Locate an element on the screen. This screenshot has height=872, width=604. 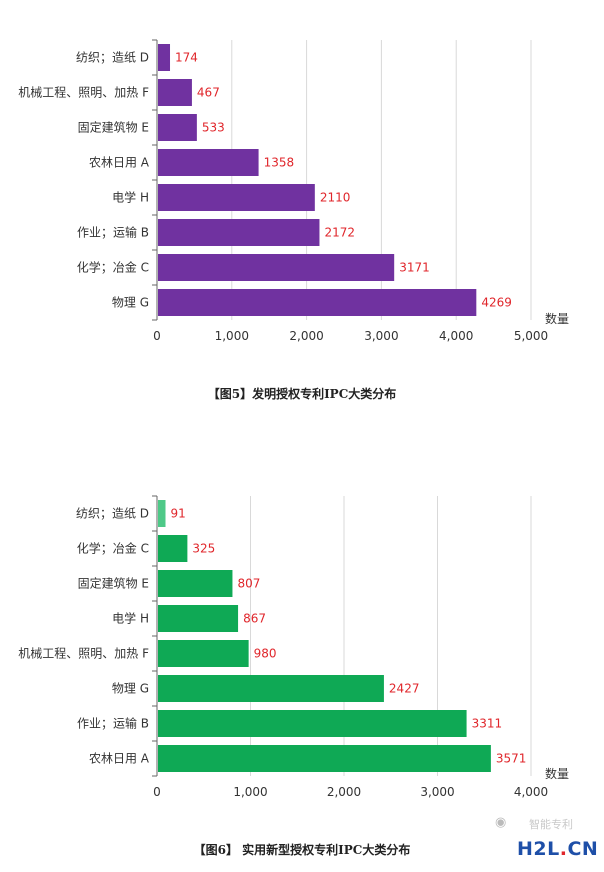
chart1-value-label: 3171 is located at coordinates (414, 268).